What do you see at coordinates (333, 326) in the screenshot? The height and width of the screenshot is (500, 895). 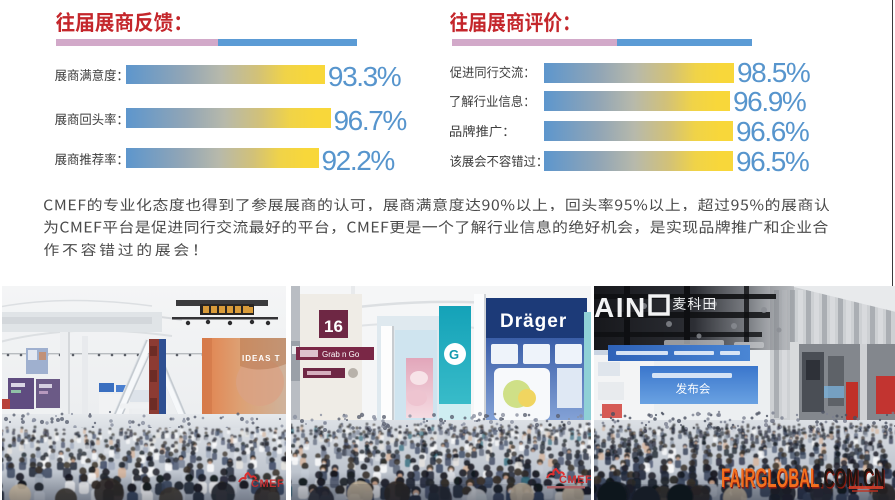 I see `svg-text: 16` at bounding box center [333, 326].